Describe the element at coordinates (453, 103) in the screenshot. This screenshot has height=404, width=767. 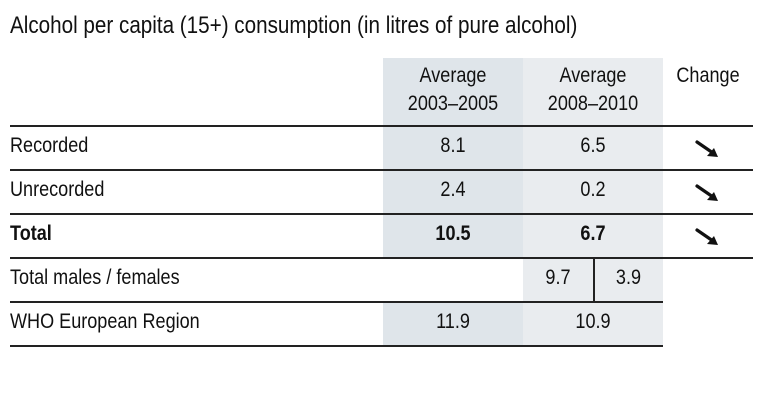
I see `header-line: 2003–2005` at that location.